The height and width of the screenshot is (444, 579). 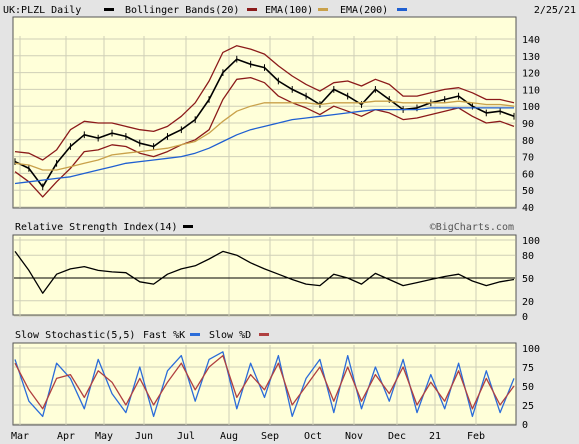 What do you see at coordinates (531, 40) in the screenshot?
I see `y-tick-label: 140` at bounding box center [531, 40].